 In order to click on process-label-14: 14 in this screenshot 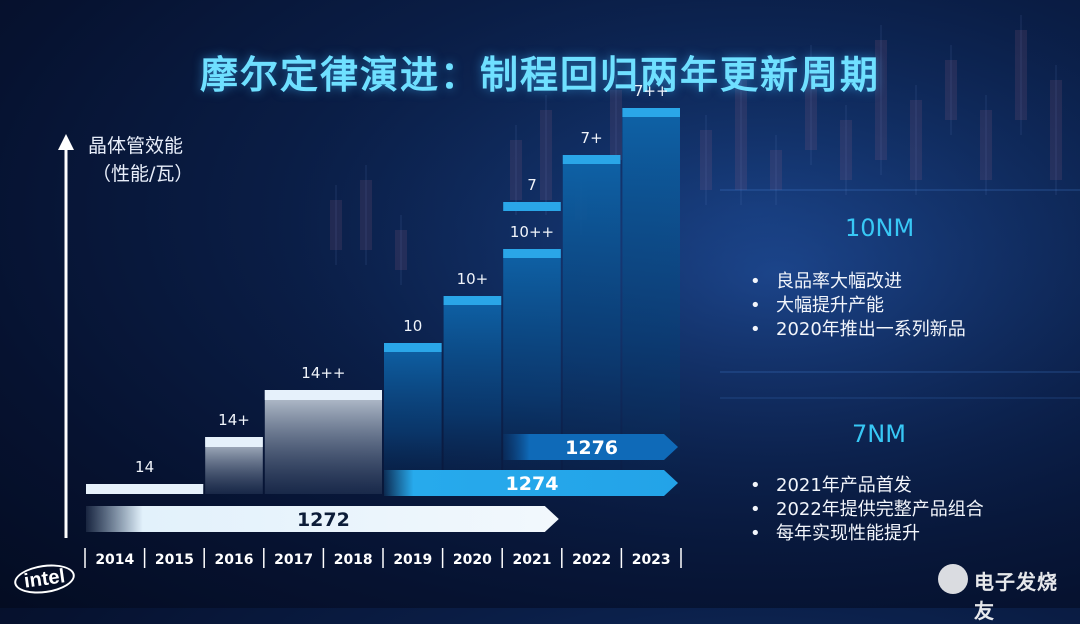, I will do `click(144, 467)`.